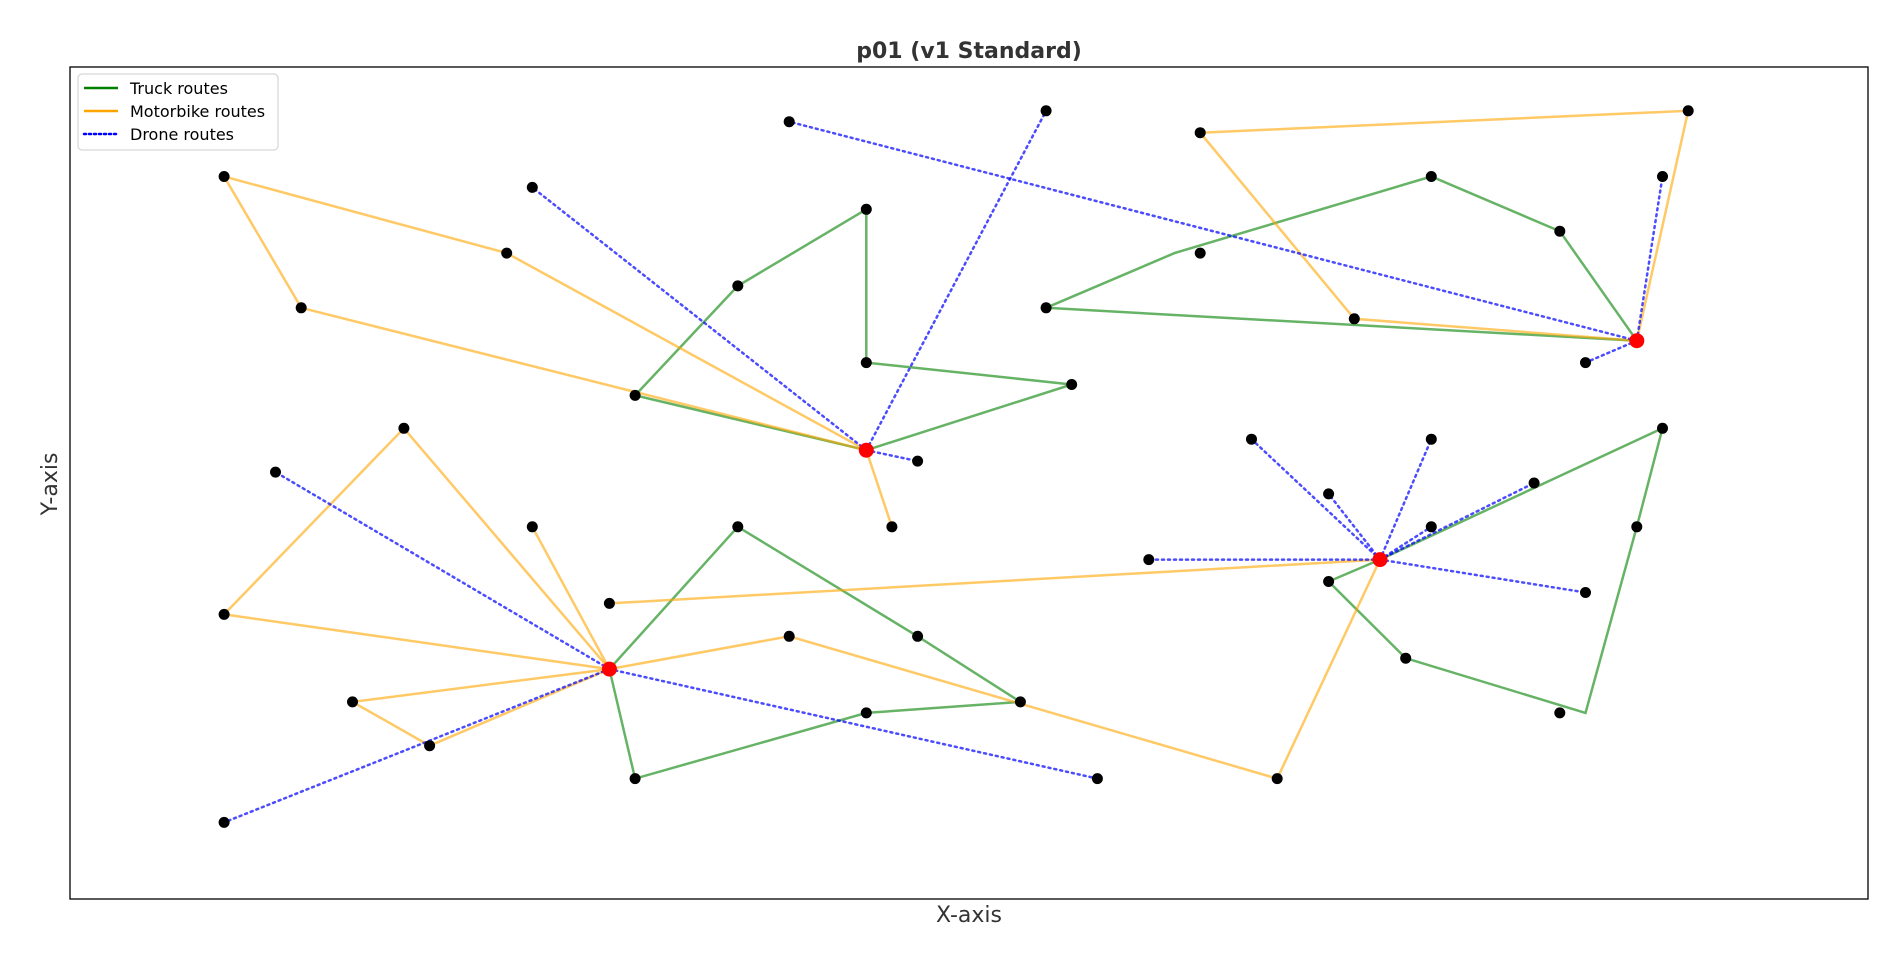  What do you see at coordinates (197, 111) in the screenshot?
I see `legend-label-motorbike: Motorbike routes` at bounding box center [197, 111].